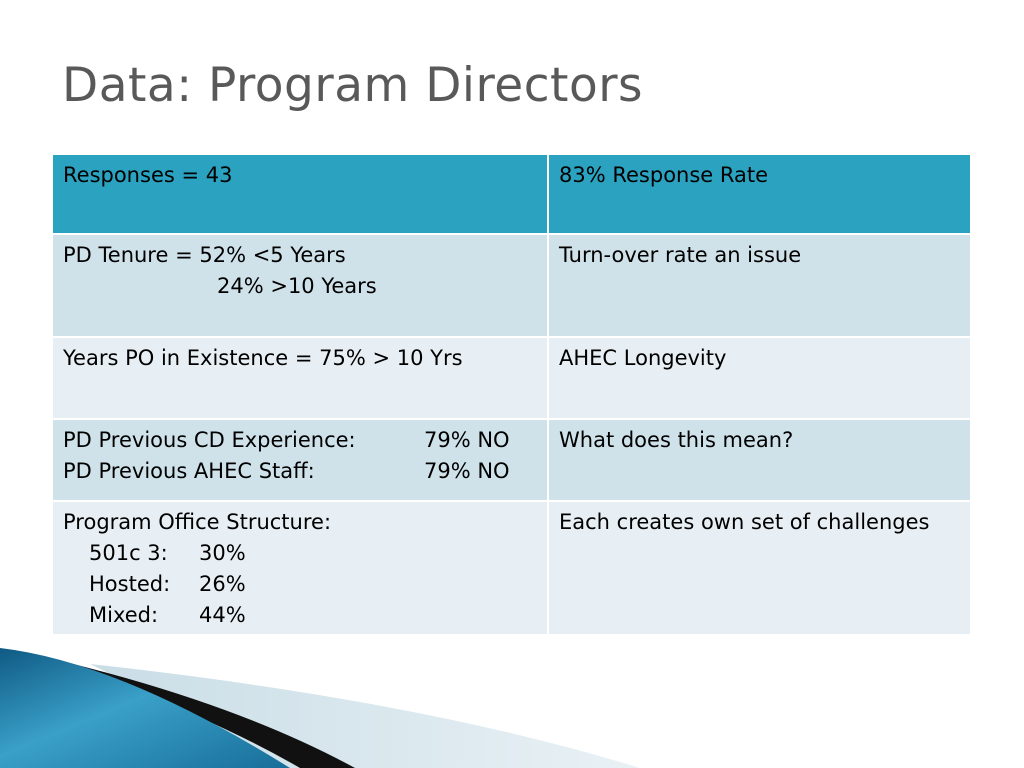 Image resolution: width=1024 pixels, height=768 pixels. I want to click on ahec-staff-line: PD Previous AHEC Staff: 79% NO, so click(300, 471).